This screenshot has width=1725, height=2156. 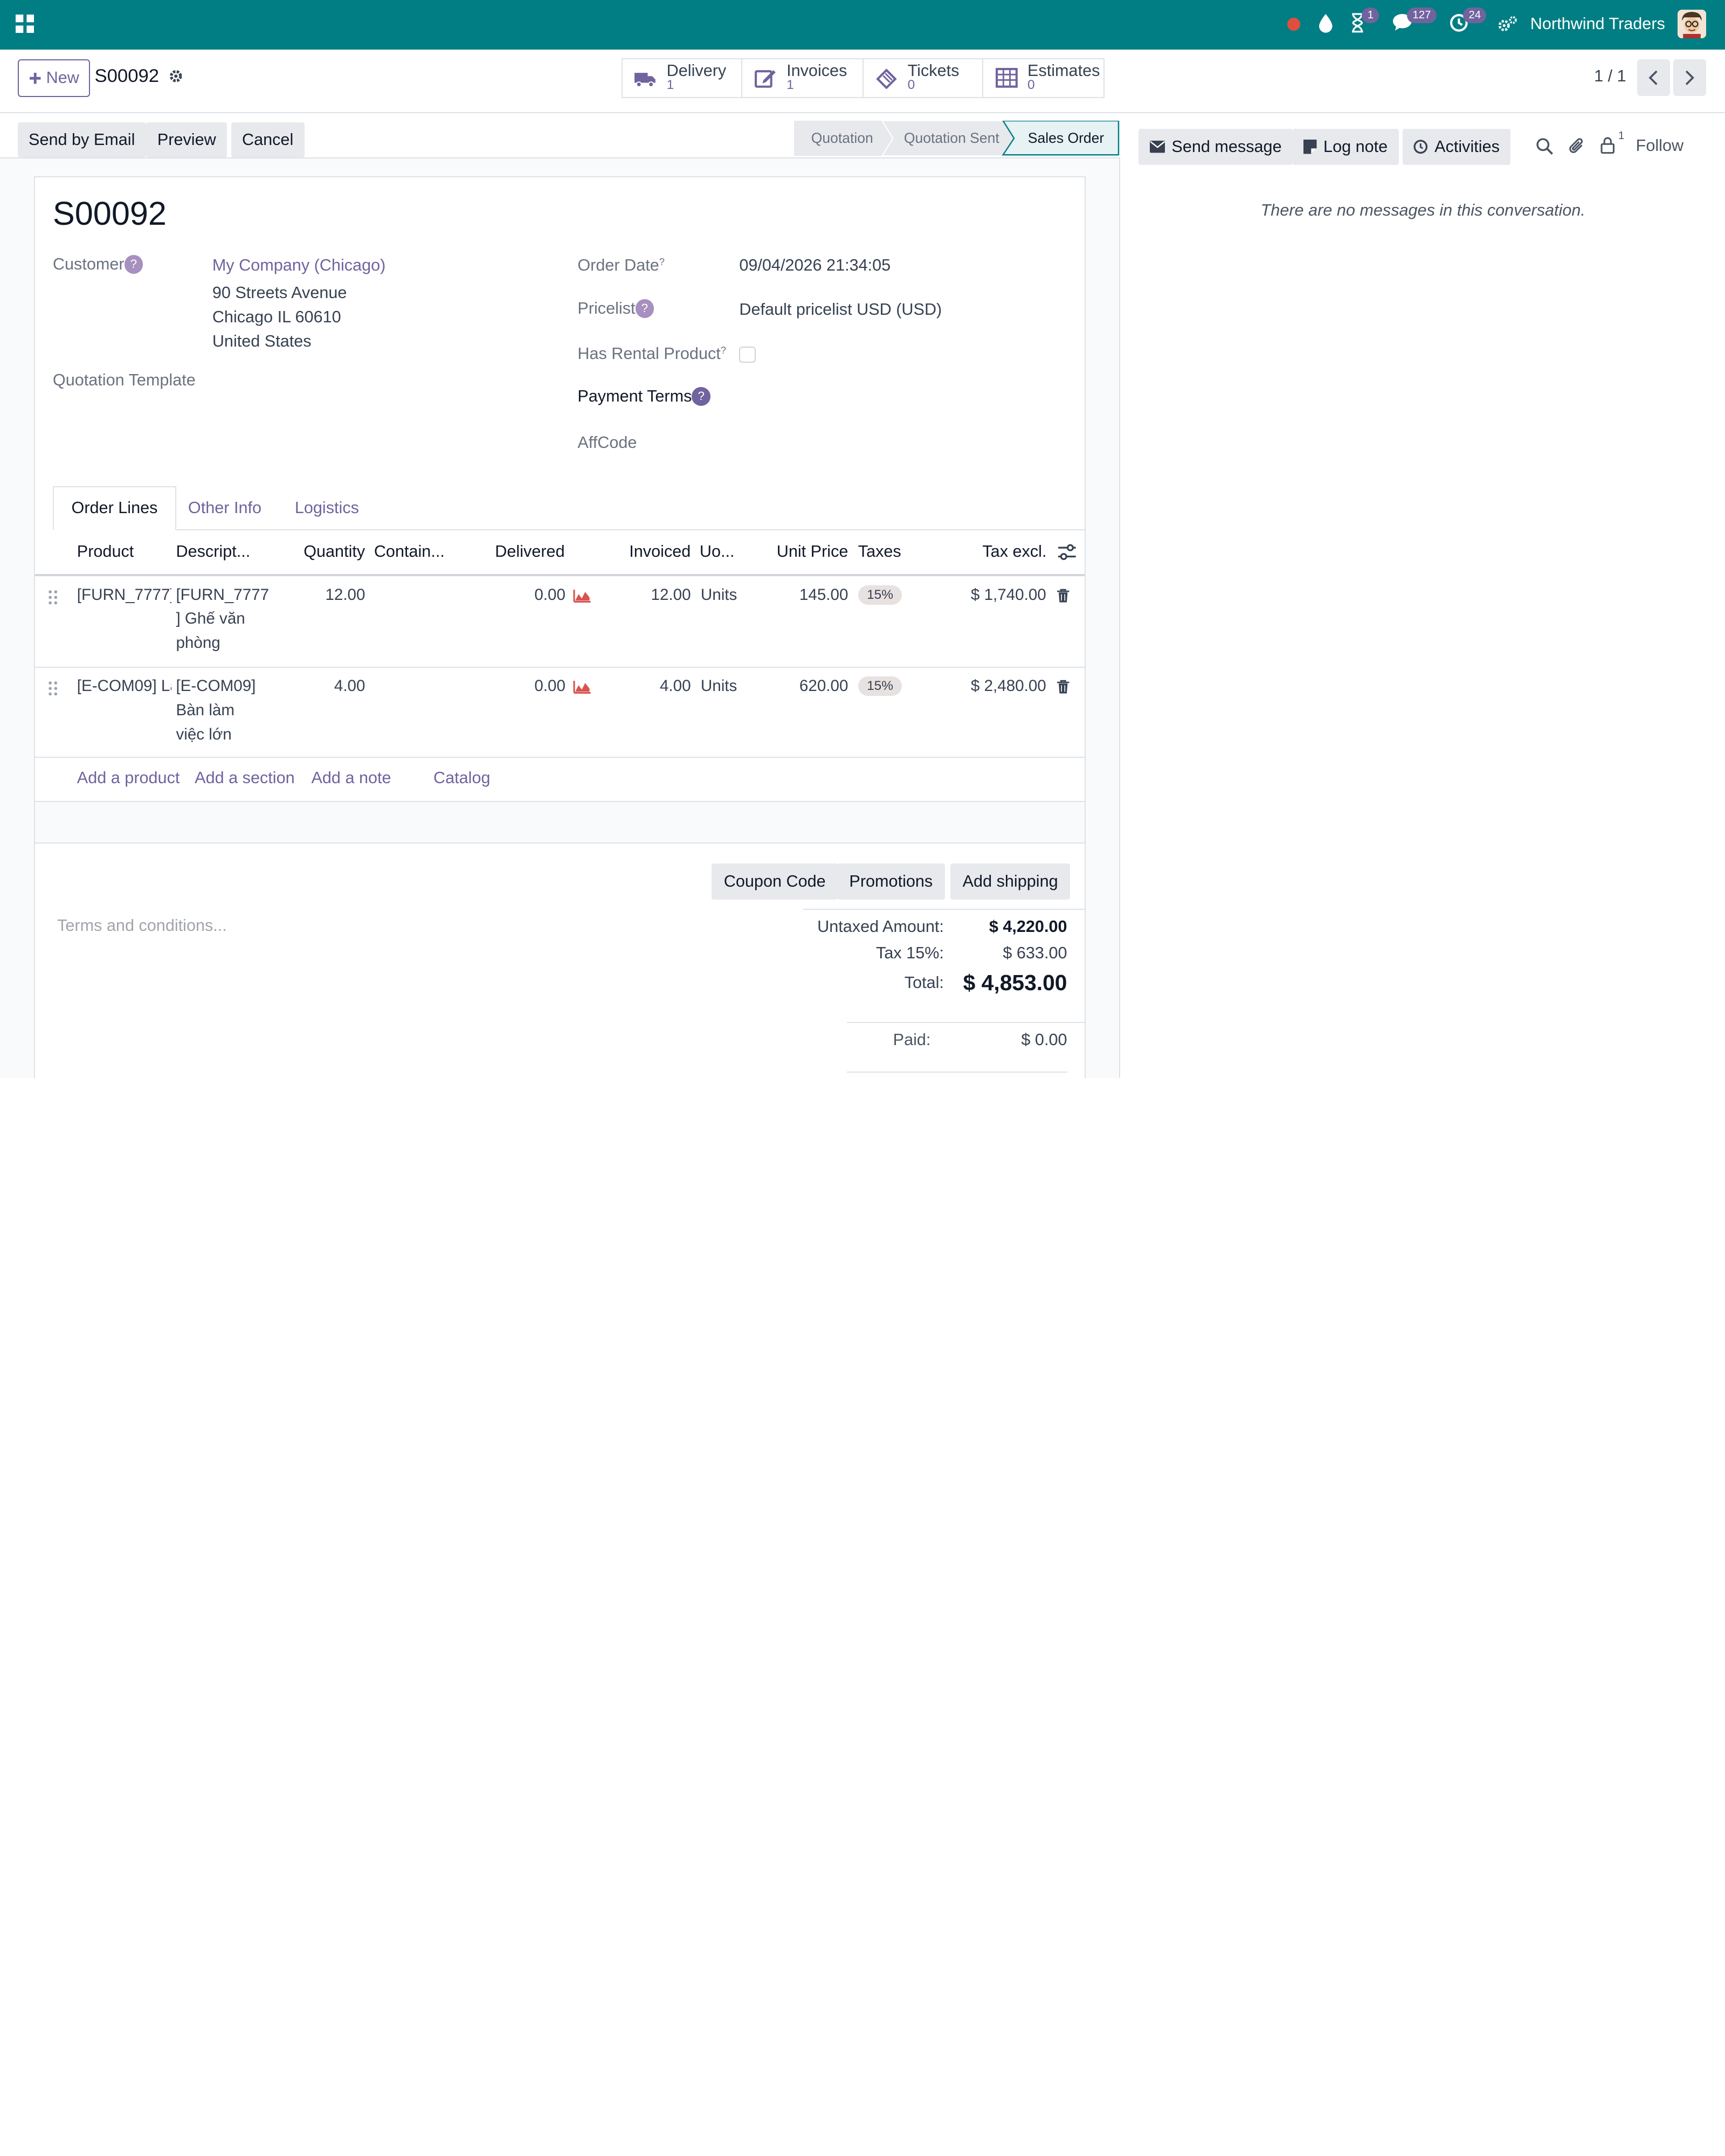 What do you see at coordinates (880, 595) in the screenshot?
I see `row1-tax-tag: 15%` at bounding box center [880, 595].